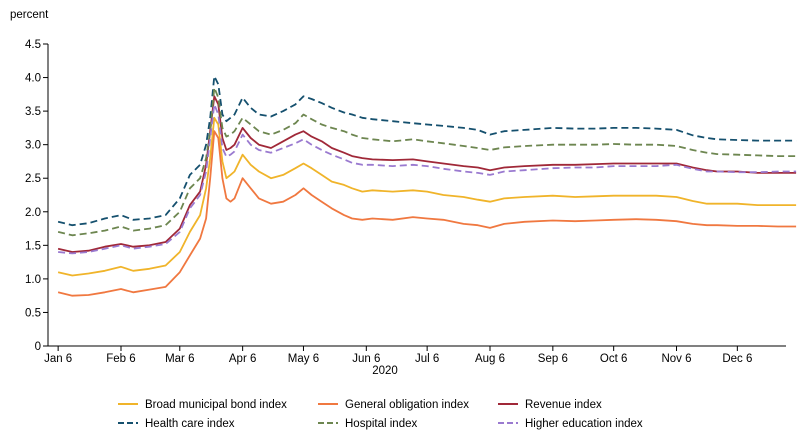 The image size is (801, 442). I want to click on y-tick-label: 1.5, so click(33, 246).